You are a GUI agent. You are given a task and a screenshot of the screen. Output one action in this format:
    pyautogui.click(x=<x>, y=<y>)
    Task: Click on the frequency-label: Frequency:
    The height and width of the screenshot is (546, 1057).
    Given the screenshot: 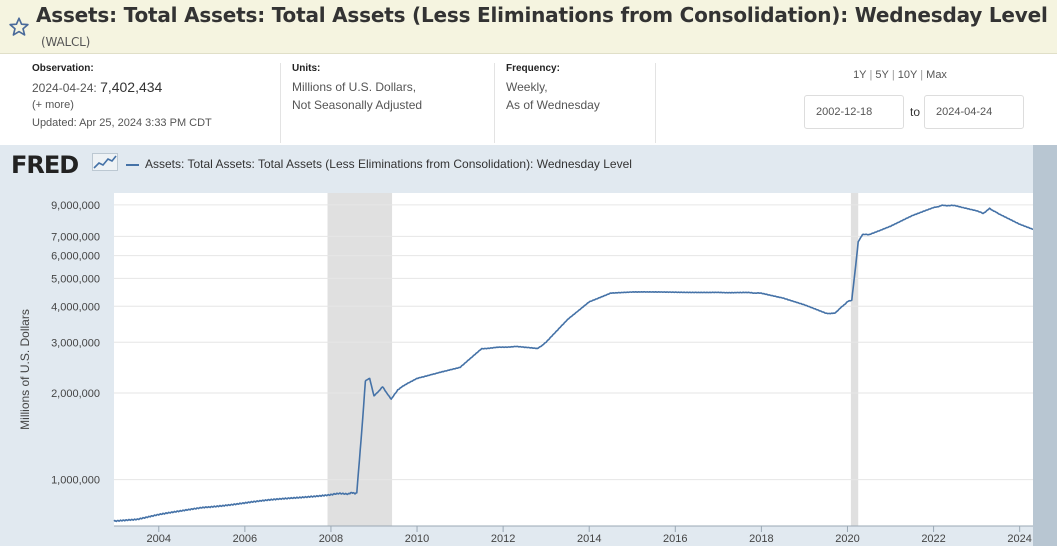 What is the action you would take?
    pyautogui.click(x=533, y=68)
    